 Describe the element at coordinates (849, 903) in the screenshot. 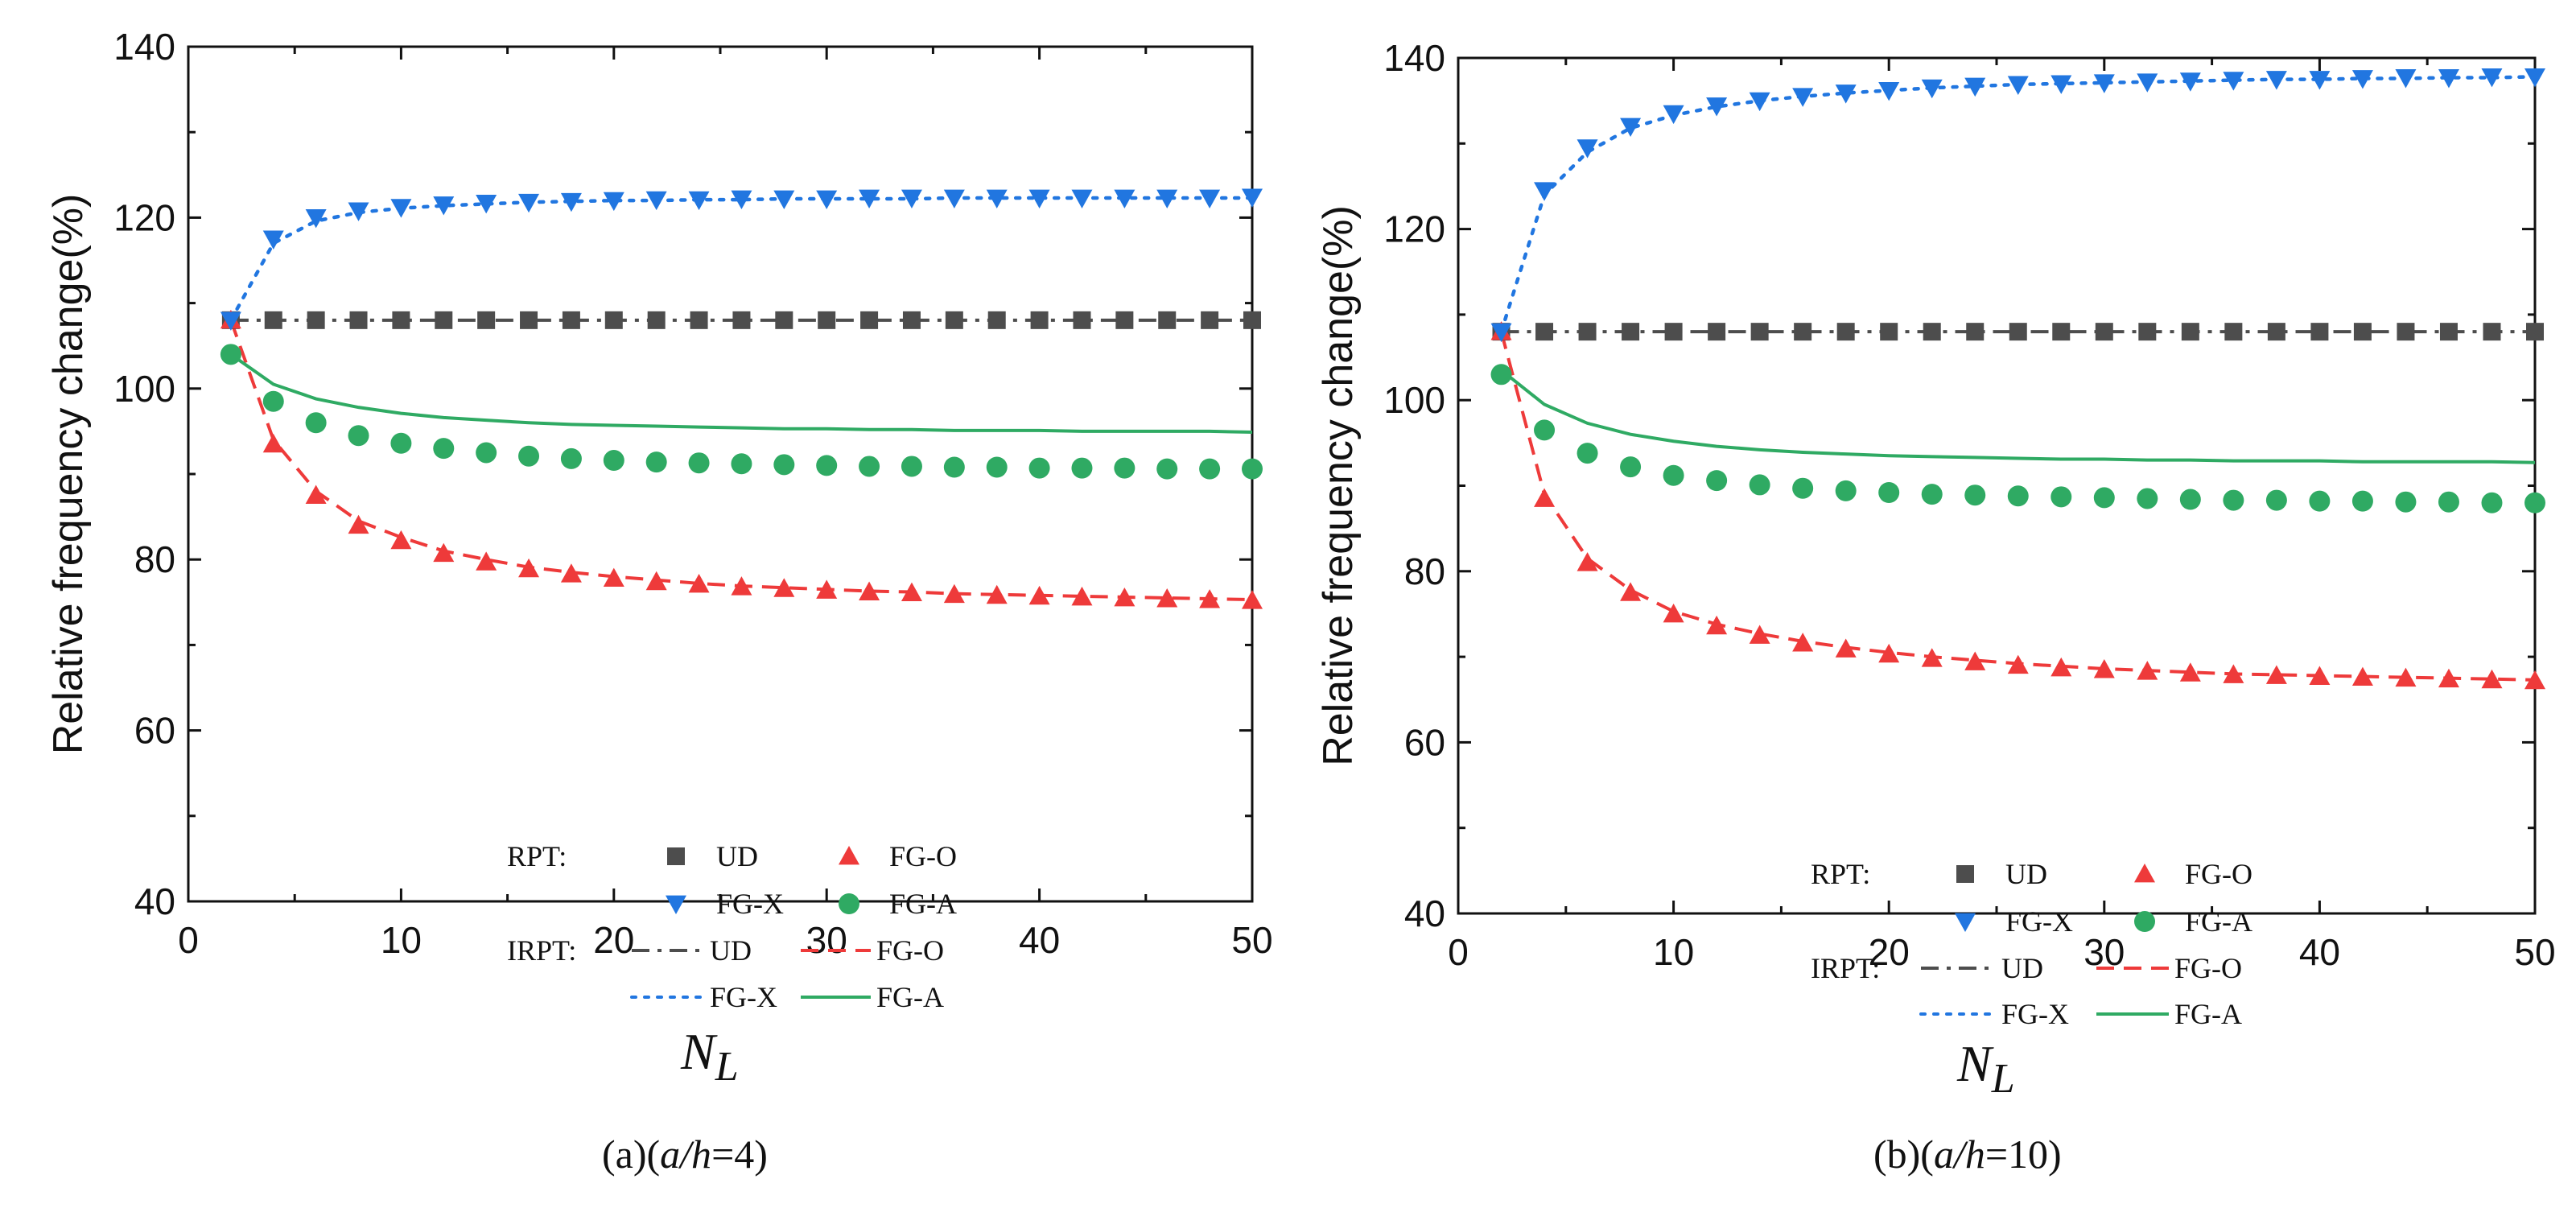

I see `legend-marker-fg-a` at that location.